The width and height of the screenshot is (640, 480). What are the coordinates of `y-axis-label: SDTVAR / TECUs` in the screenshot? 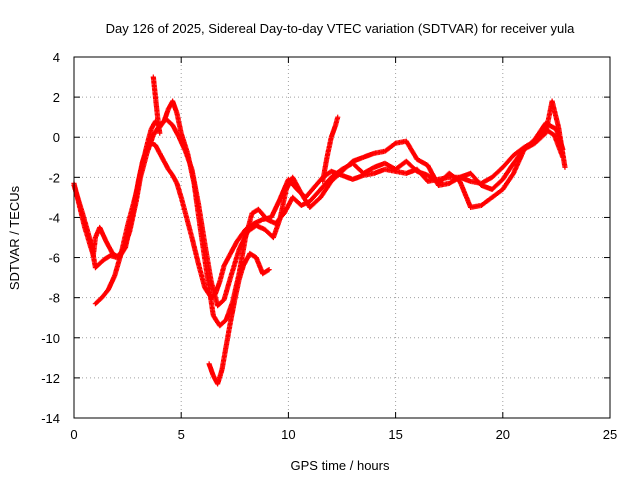 It's located at (14, 237).